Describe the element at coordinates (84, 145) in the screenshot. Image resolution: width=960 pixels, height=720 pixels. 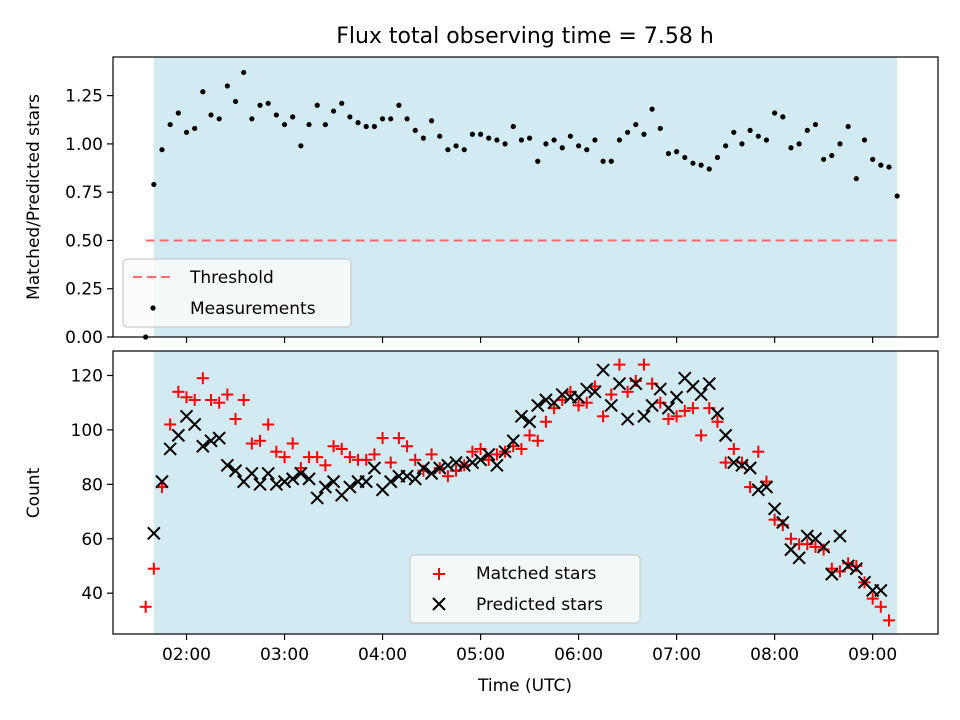
I see `top-y-tick-label: 1.00` at that location.